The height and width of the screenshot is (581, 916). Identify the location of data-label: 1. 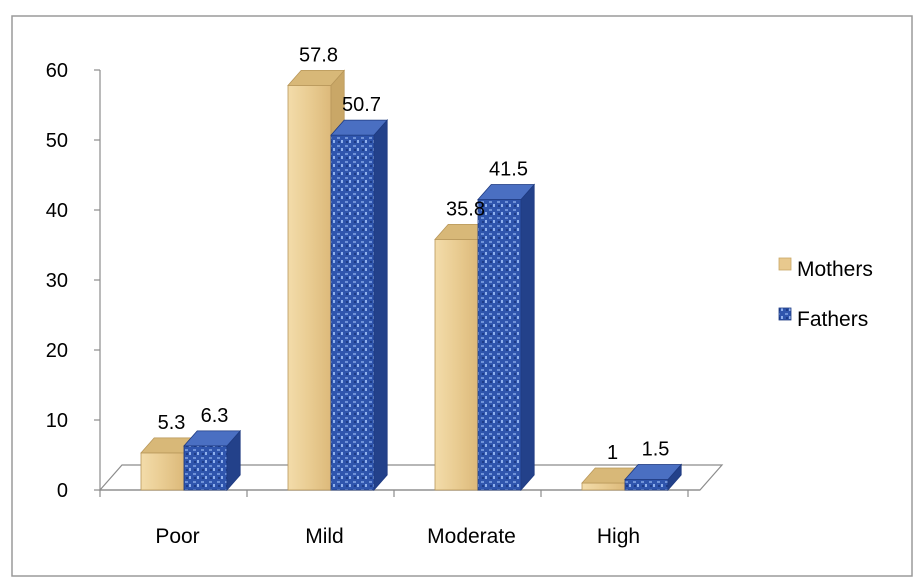
(612, 453).